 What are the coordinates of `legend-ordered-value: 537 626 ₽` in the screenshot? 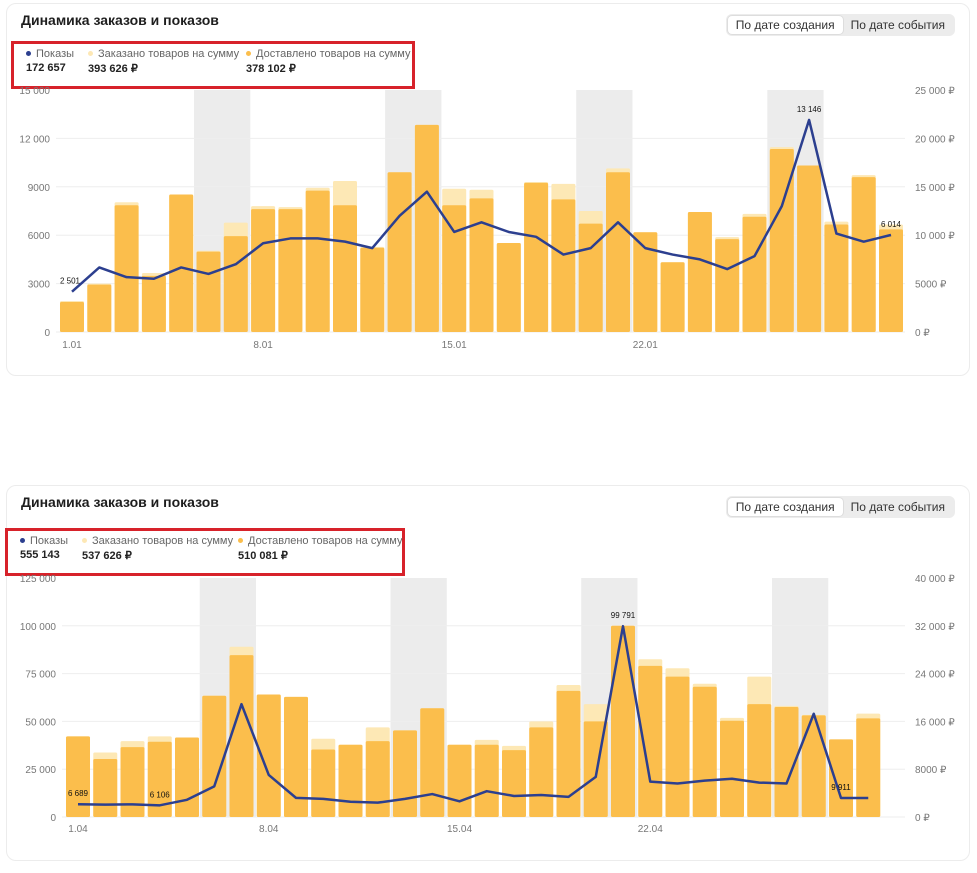 It's located at (107, 556).